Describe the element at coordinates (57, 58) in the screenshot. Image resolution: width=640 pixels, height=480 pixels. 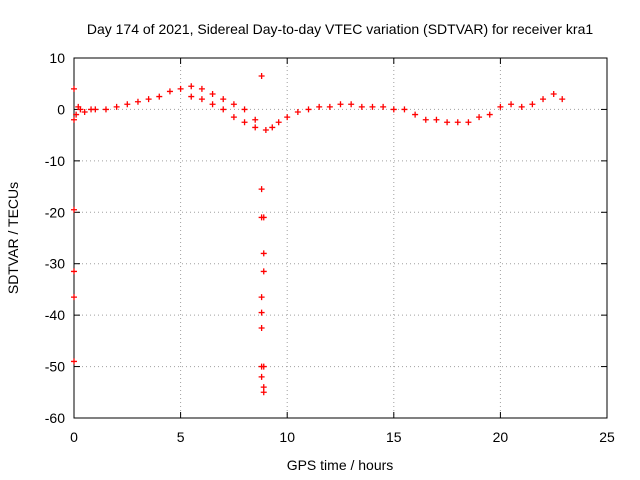
I see `y-tick-label: 10` at that location.